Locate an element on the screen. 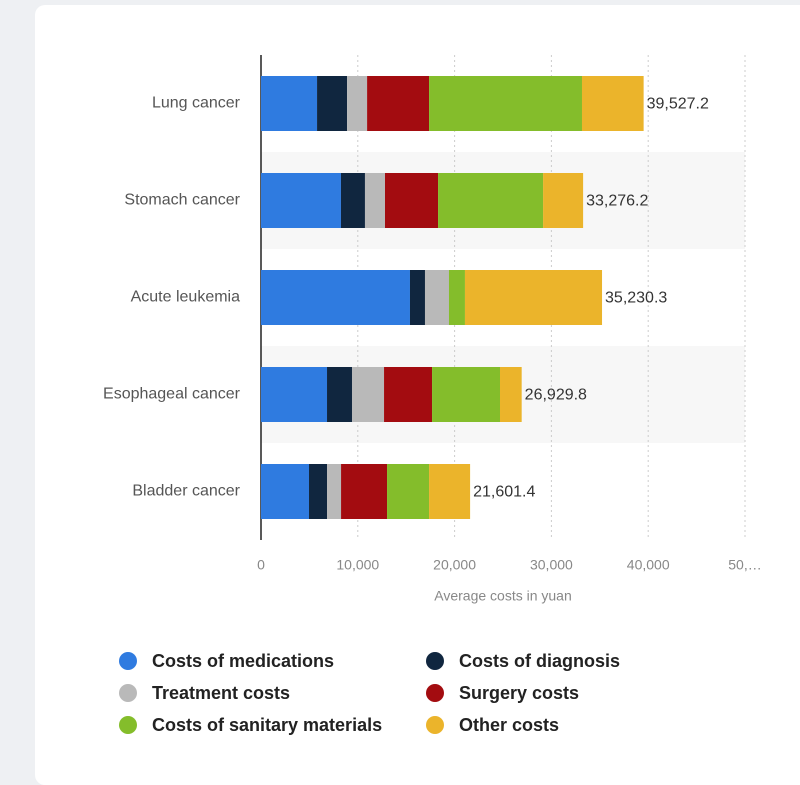 This screenshot has height=785, width=800. legend-label: Other costs is located at coordinates (509, 725).